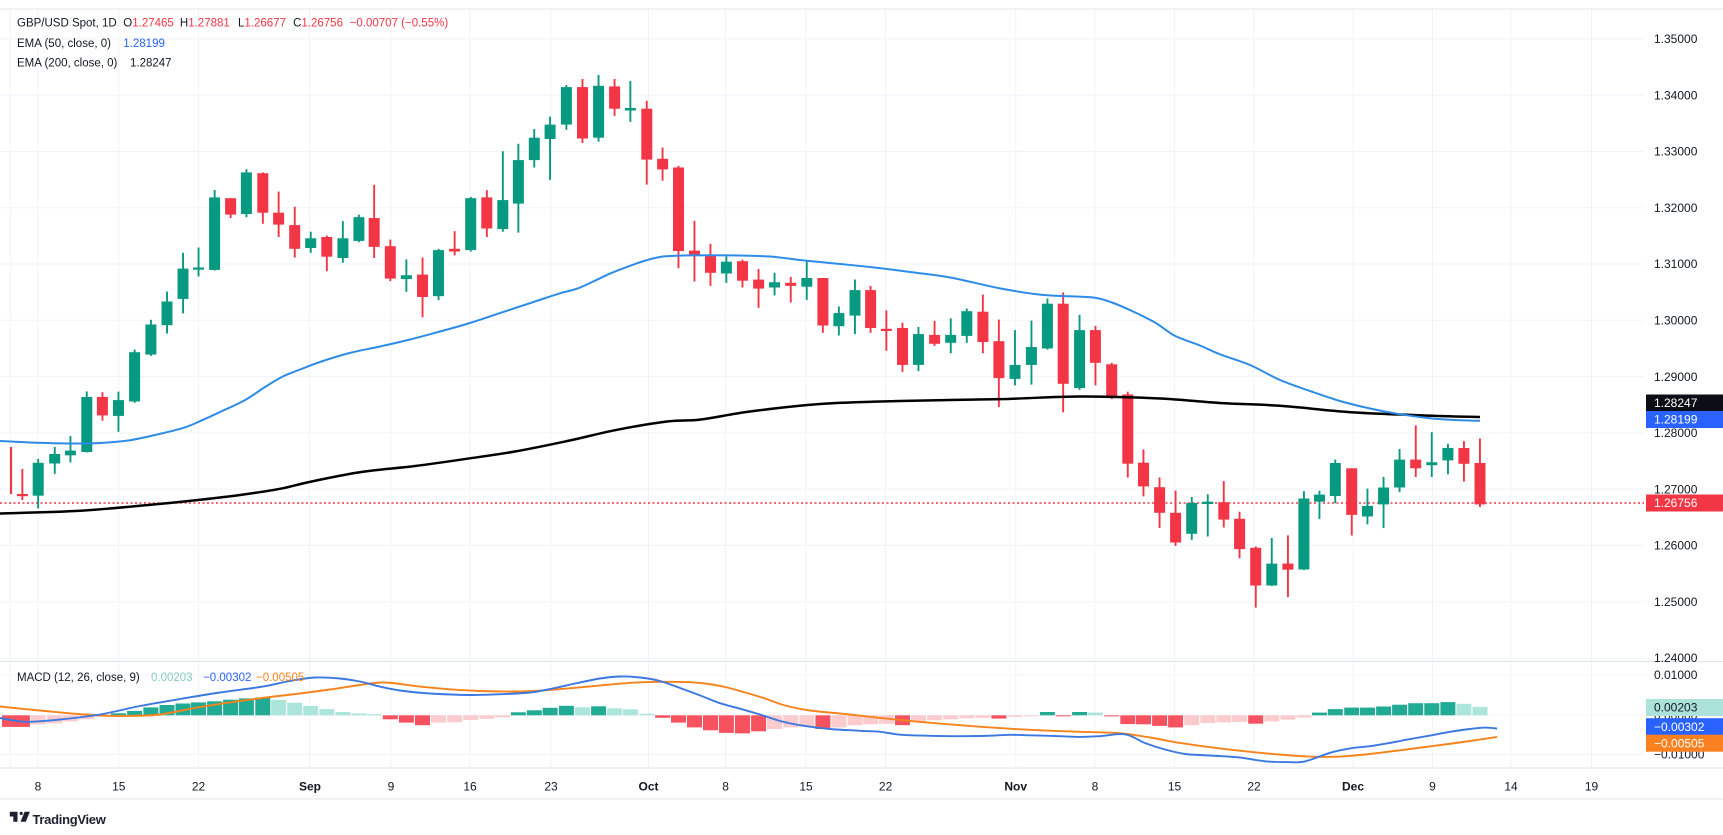 The height and width of the screenshot is (835, 1723). What do you see at coordinates (1676, 152) in the screenshot?
I see `svg-text: 1.33000` at bounding box center [1676, 152].